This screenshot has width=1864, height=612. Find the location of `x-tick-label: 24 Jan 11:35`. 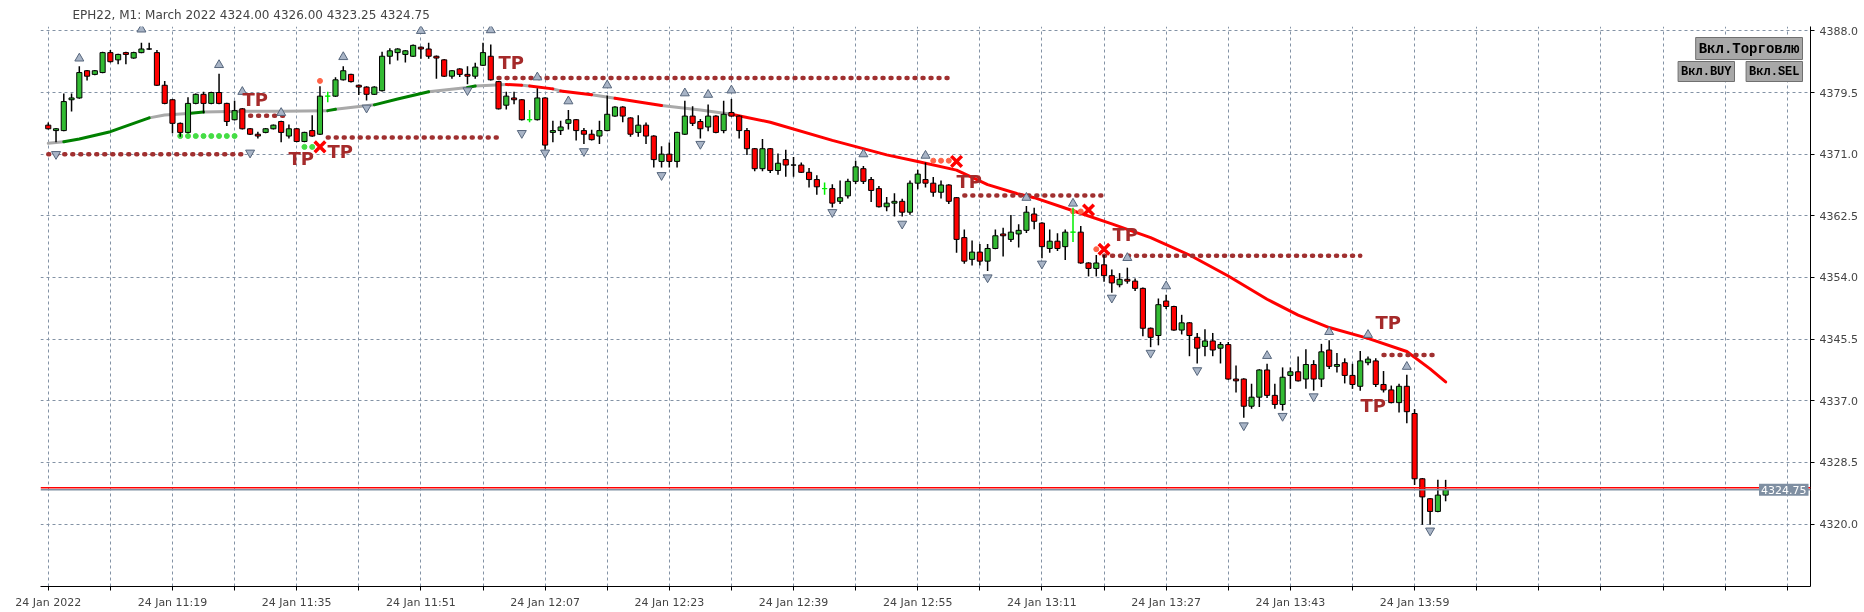

x-tick-label: 24 Jan 11:35 is located at coordinates (296, 602).